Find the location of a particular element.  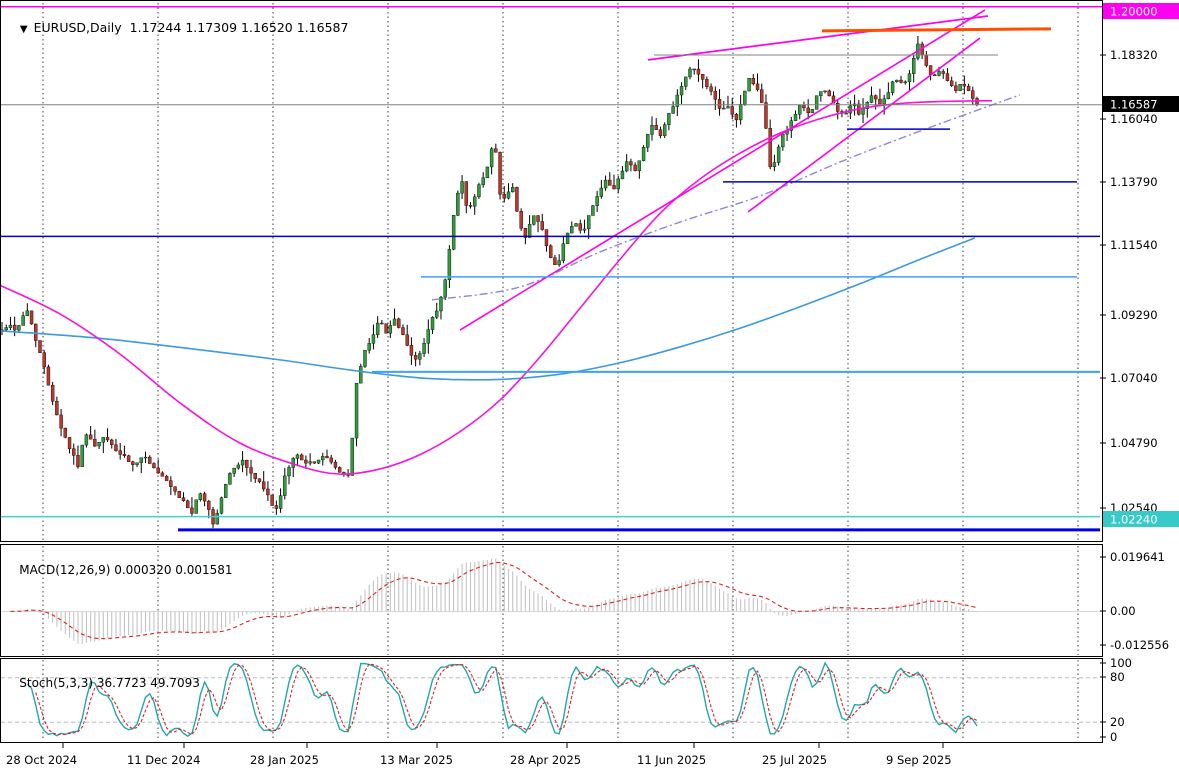

macd-axis-label: 0.019641 is located at coordinates (1137, 557).